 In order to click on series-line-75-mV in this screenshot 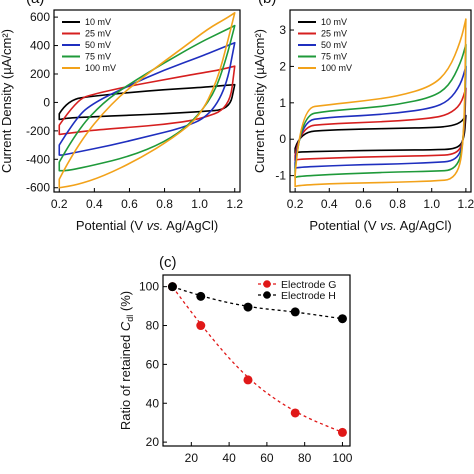, I will do `click(147, 98)`.